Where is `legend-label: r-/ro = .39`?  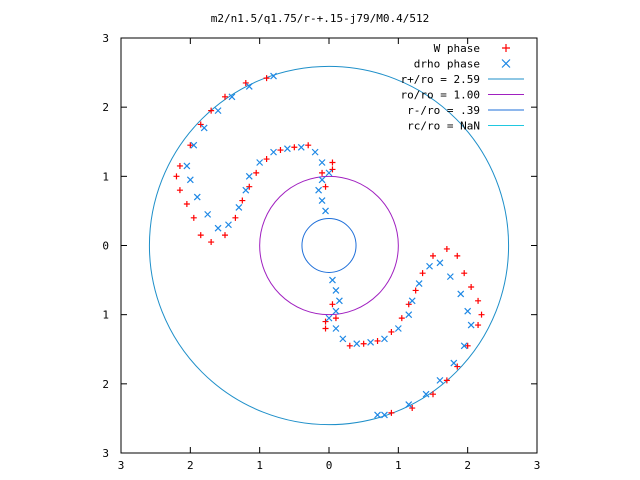
legend-label: r-/ro = .39 is located at coordinates (443, 110).